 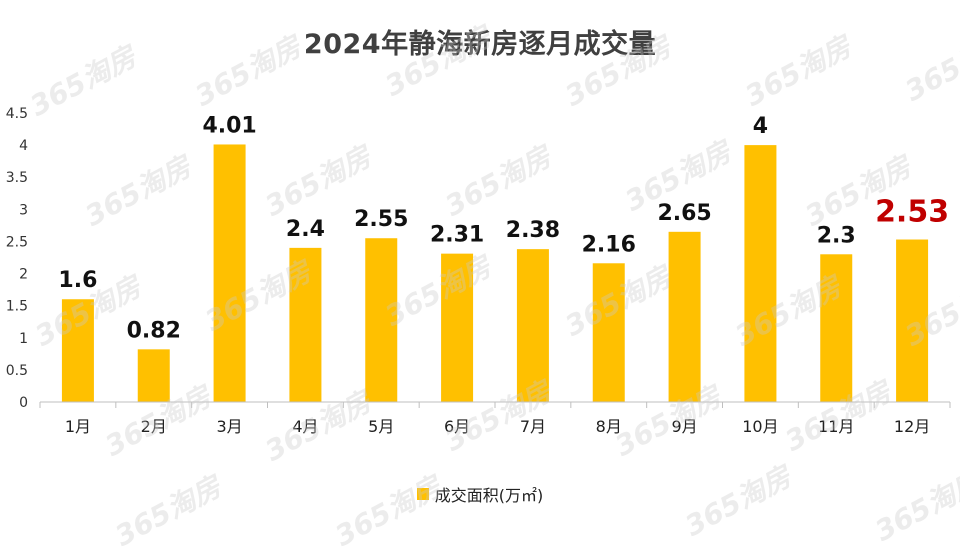 I want to click on y-tick-label: 2.5, so click(x=17, y=242).